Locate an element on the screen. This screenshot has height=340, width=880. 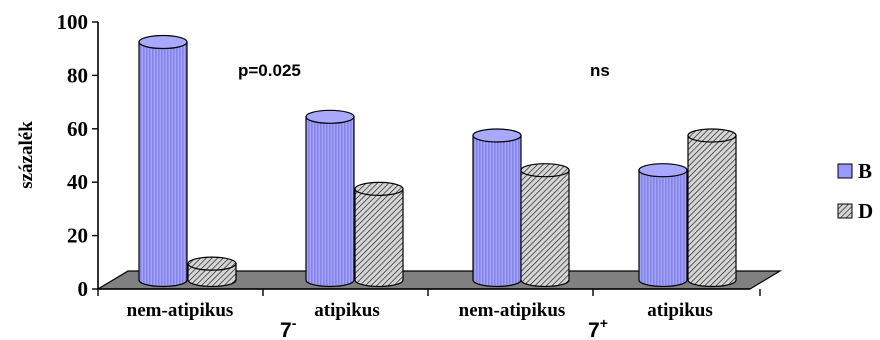
annotation-p-value: p=0.025 is located at coordinates (269, 70).